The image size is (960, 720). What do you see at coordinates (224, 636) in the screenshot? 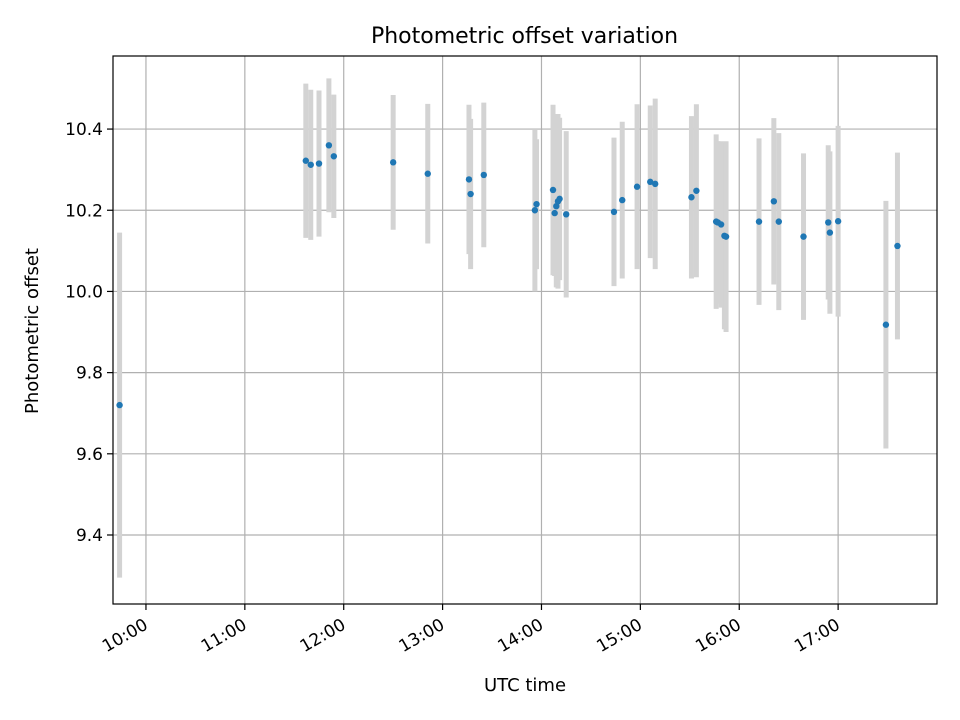
I see `x-tick-label: 11:00` at bounding box center [224, 636].